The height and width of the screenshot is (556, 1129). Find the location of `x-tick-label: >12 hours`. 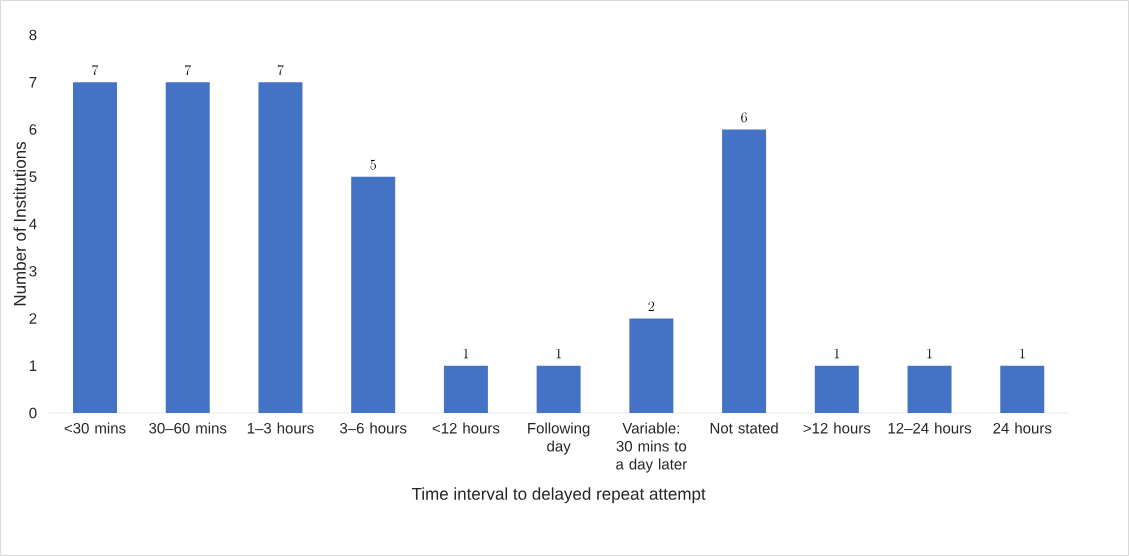

x-tick-label: >12 hours is located at coordinates (837, 428).